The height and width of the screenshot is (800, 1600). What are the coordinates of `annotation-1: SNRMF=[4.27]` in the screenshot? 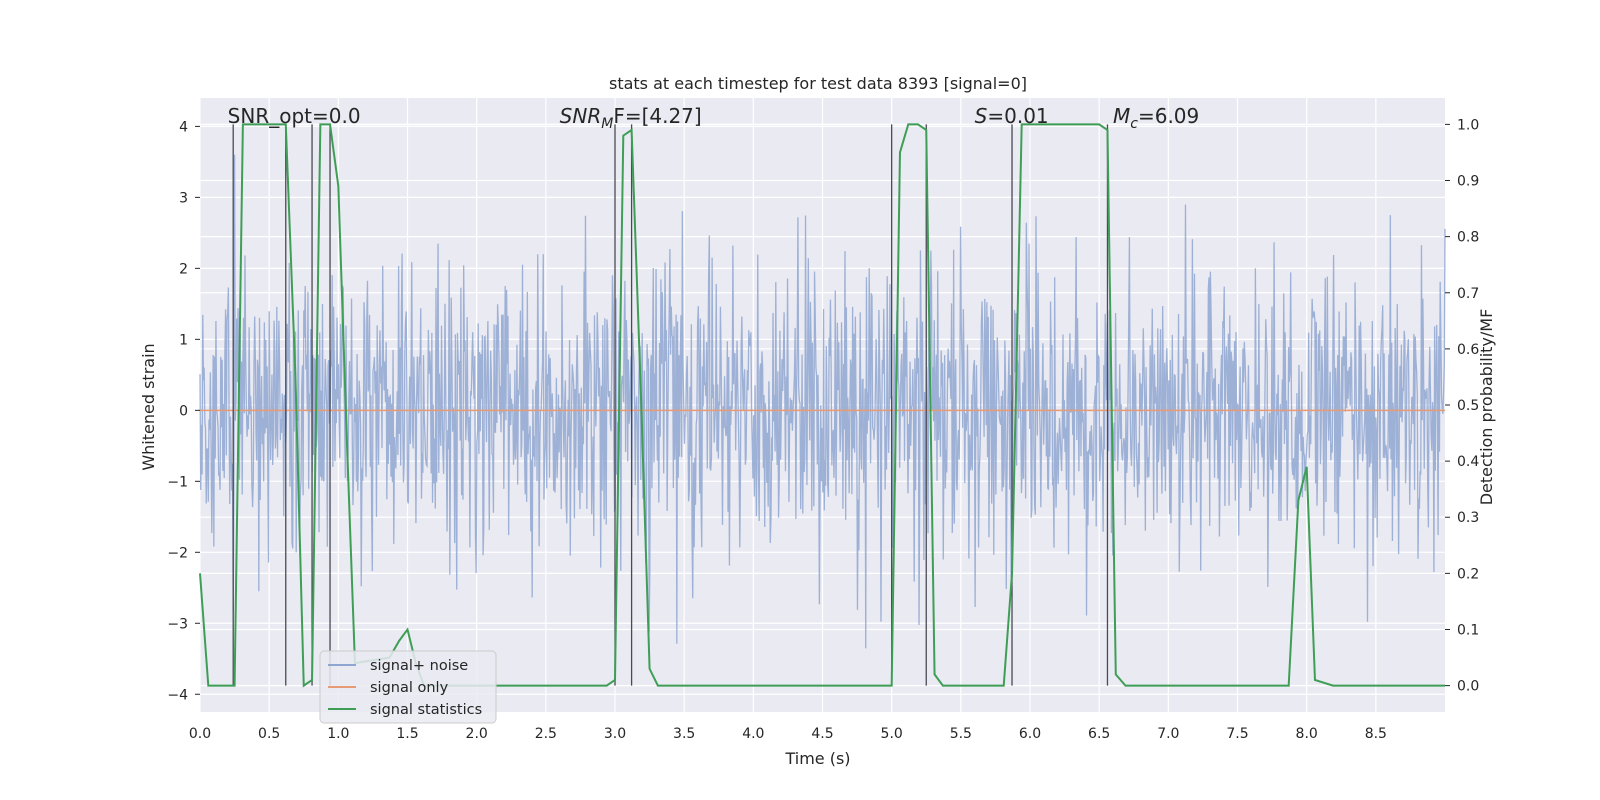 It's located at (631, 118).